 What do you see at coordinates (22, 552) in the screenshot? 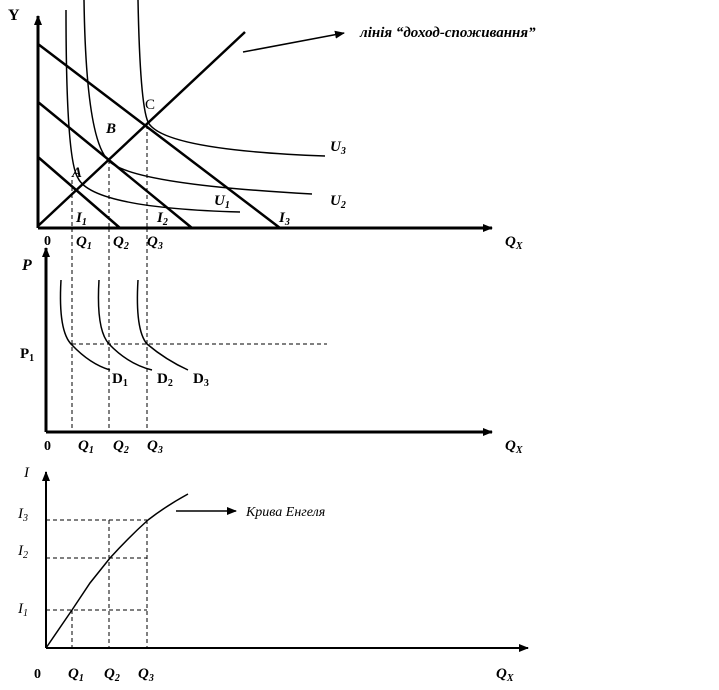
I see `income-label-i2: I2` at bounding box center [22, 552].